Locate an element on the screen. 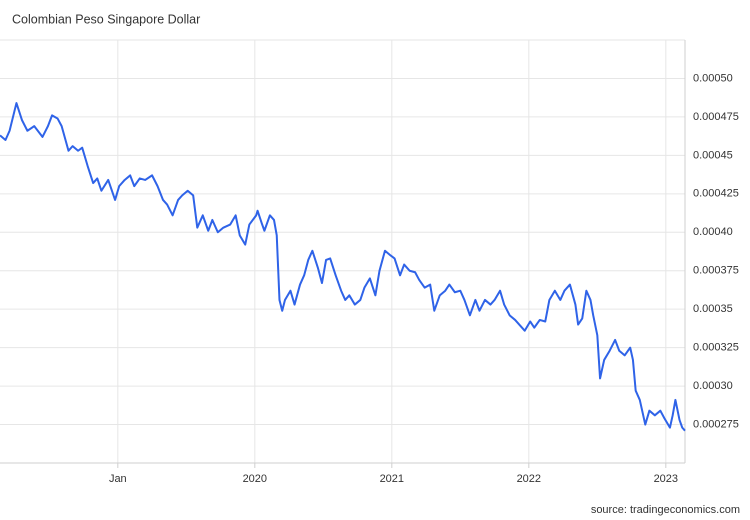  x-tick-label: 2023 is located at coordinates (666, 479).